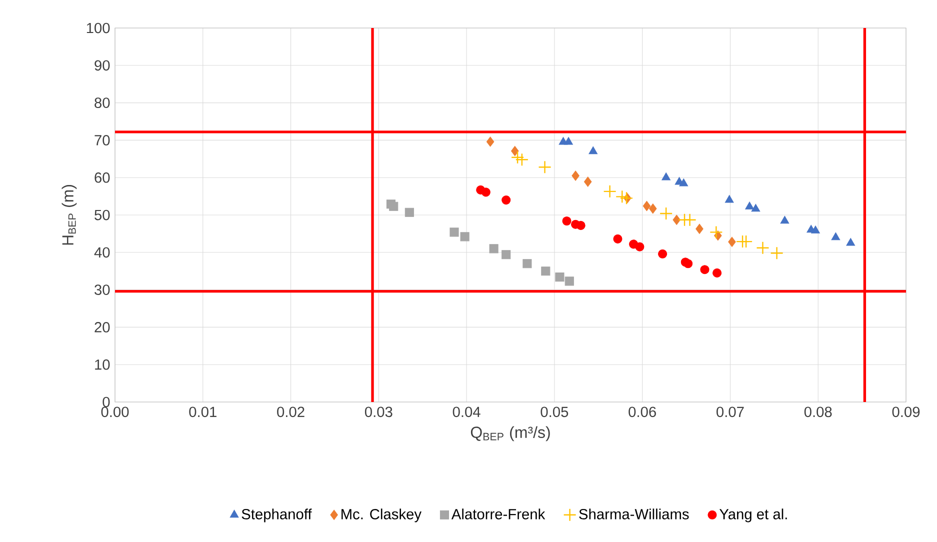 This screenshot has height=542, width=937. What do you see at coordinates (382, 515) in the screenshot?
I see `legend-label: Mc. Claskey` at bounding box center [382, 515].